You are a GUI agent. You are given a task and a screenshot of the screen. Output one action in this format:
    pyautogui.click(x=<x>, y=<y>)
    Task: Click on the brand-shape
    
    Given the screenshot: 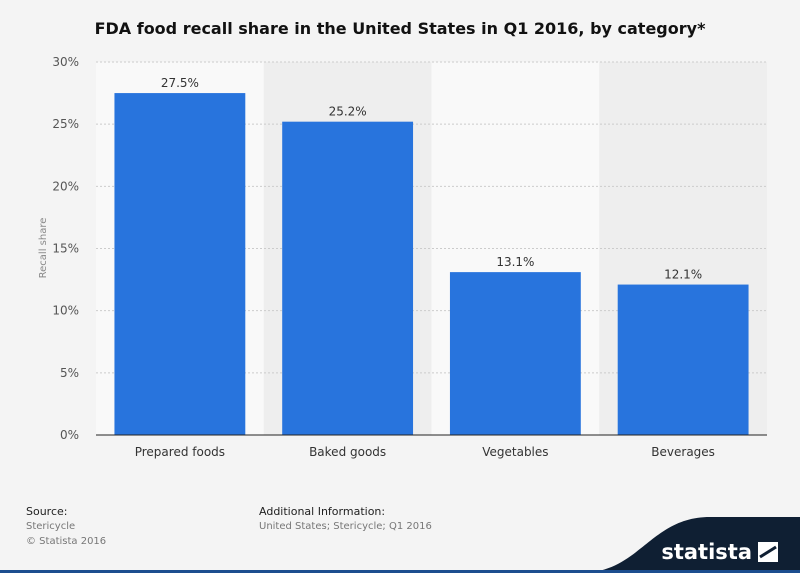 What is the action you would take?
    pyautogui.click(x=690, y=545)
    